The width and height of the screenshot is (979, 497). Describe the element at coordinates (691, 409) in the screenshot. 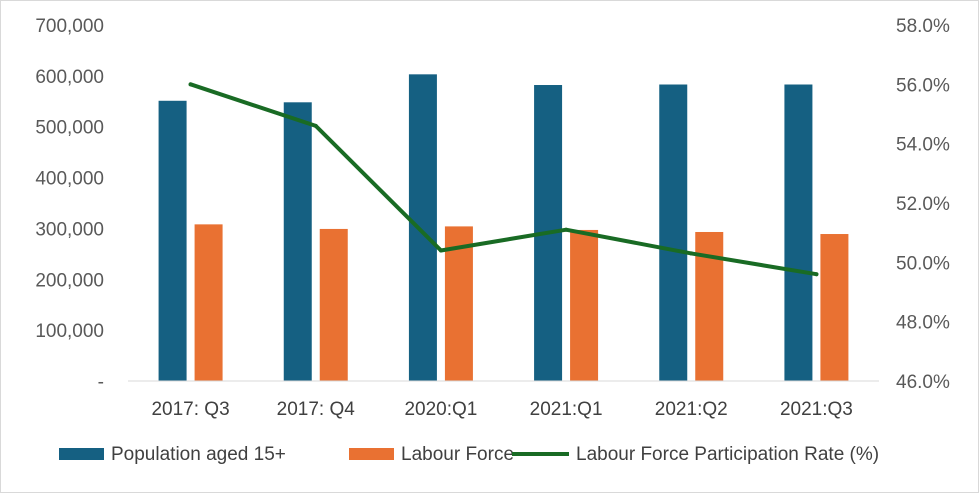

I see `category-label: 2021:Q2` at that location.